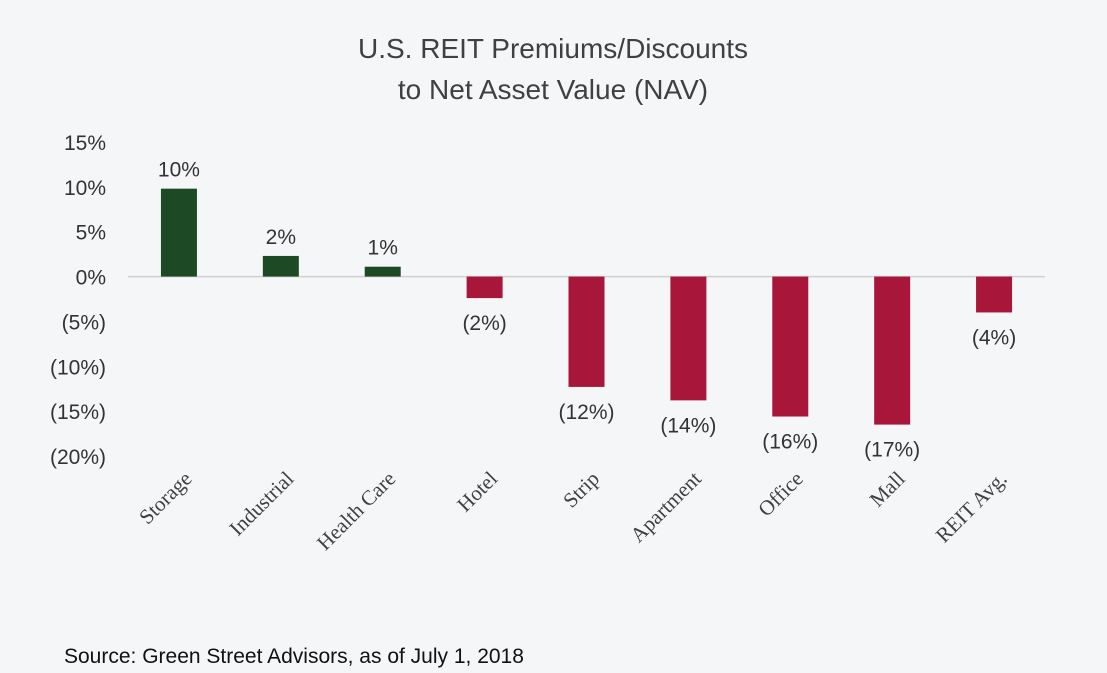  Describe the element at coordinates (281, 237) in the screenshot. I see `data-label: 2%` at that location.